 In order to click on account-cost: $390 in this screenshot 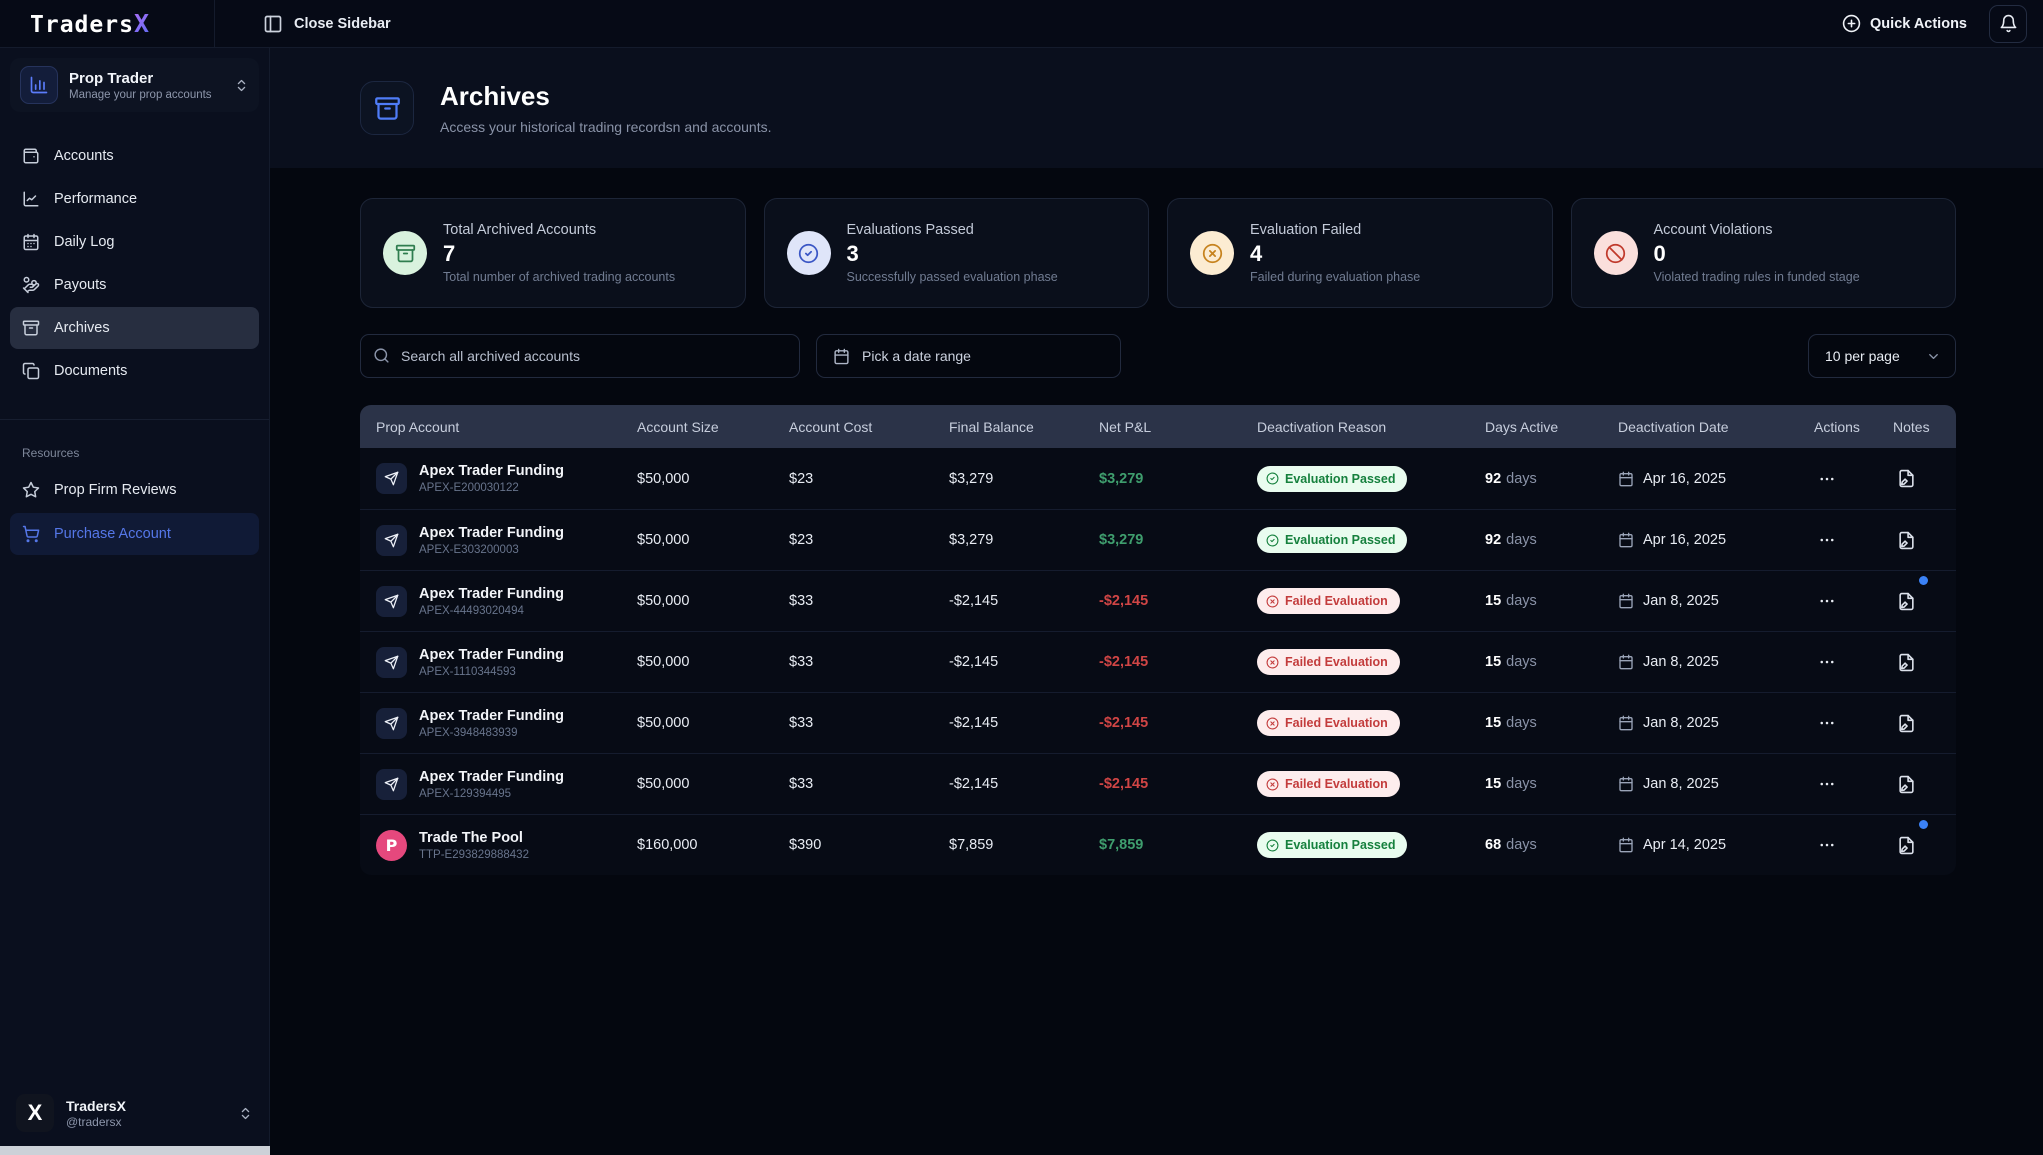, I will do `click(805, 845)`.